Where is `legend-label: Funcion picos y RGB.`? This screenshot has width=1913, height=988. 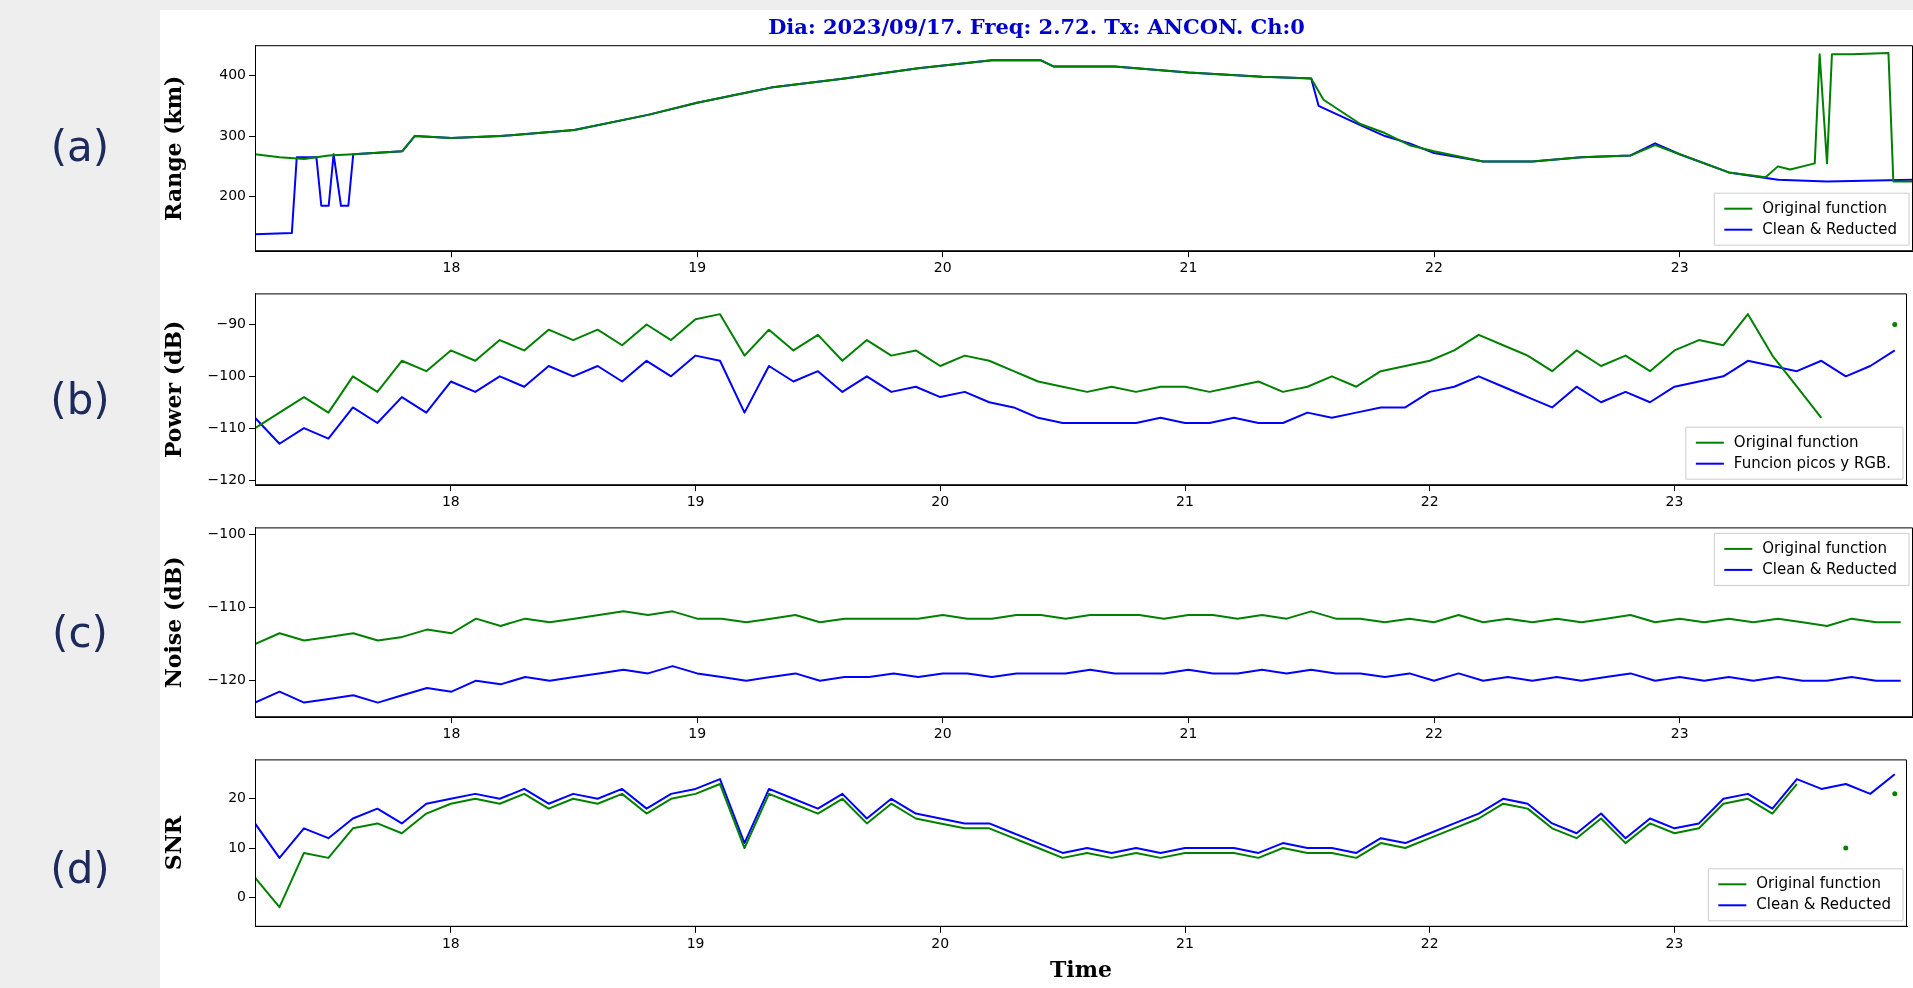 legend-label: Funcion picos y RGB. is located at coordinates (1812, 462).